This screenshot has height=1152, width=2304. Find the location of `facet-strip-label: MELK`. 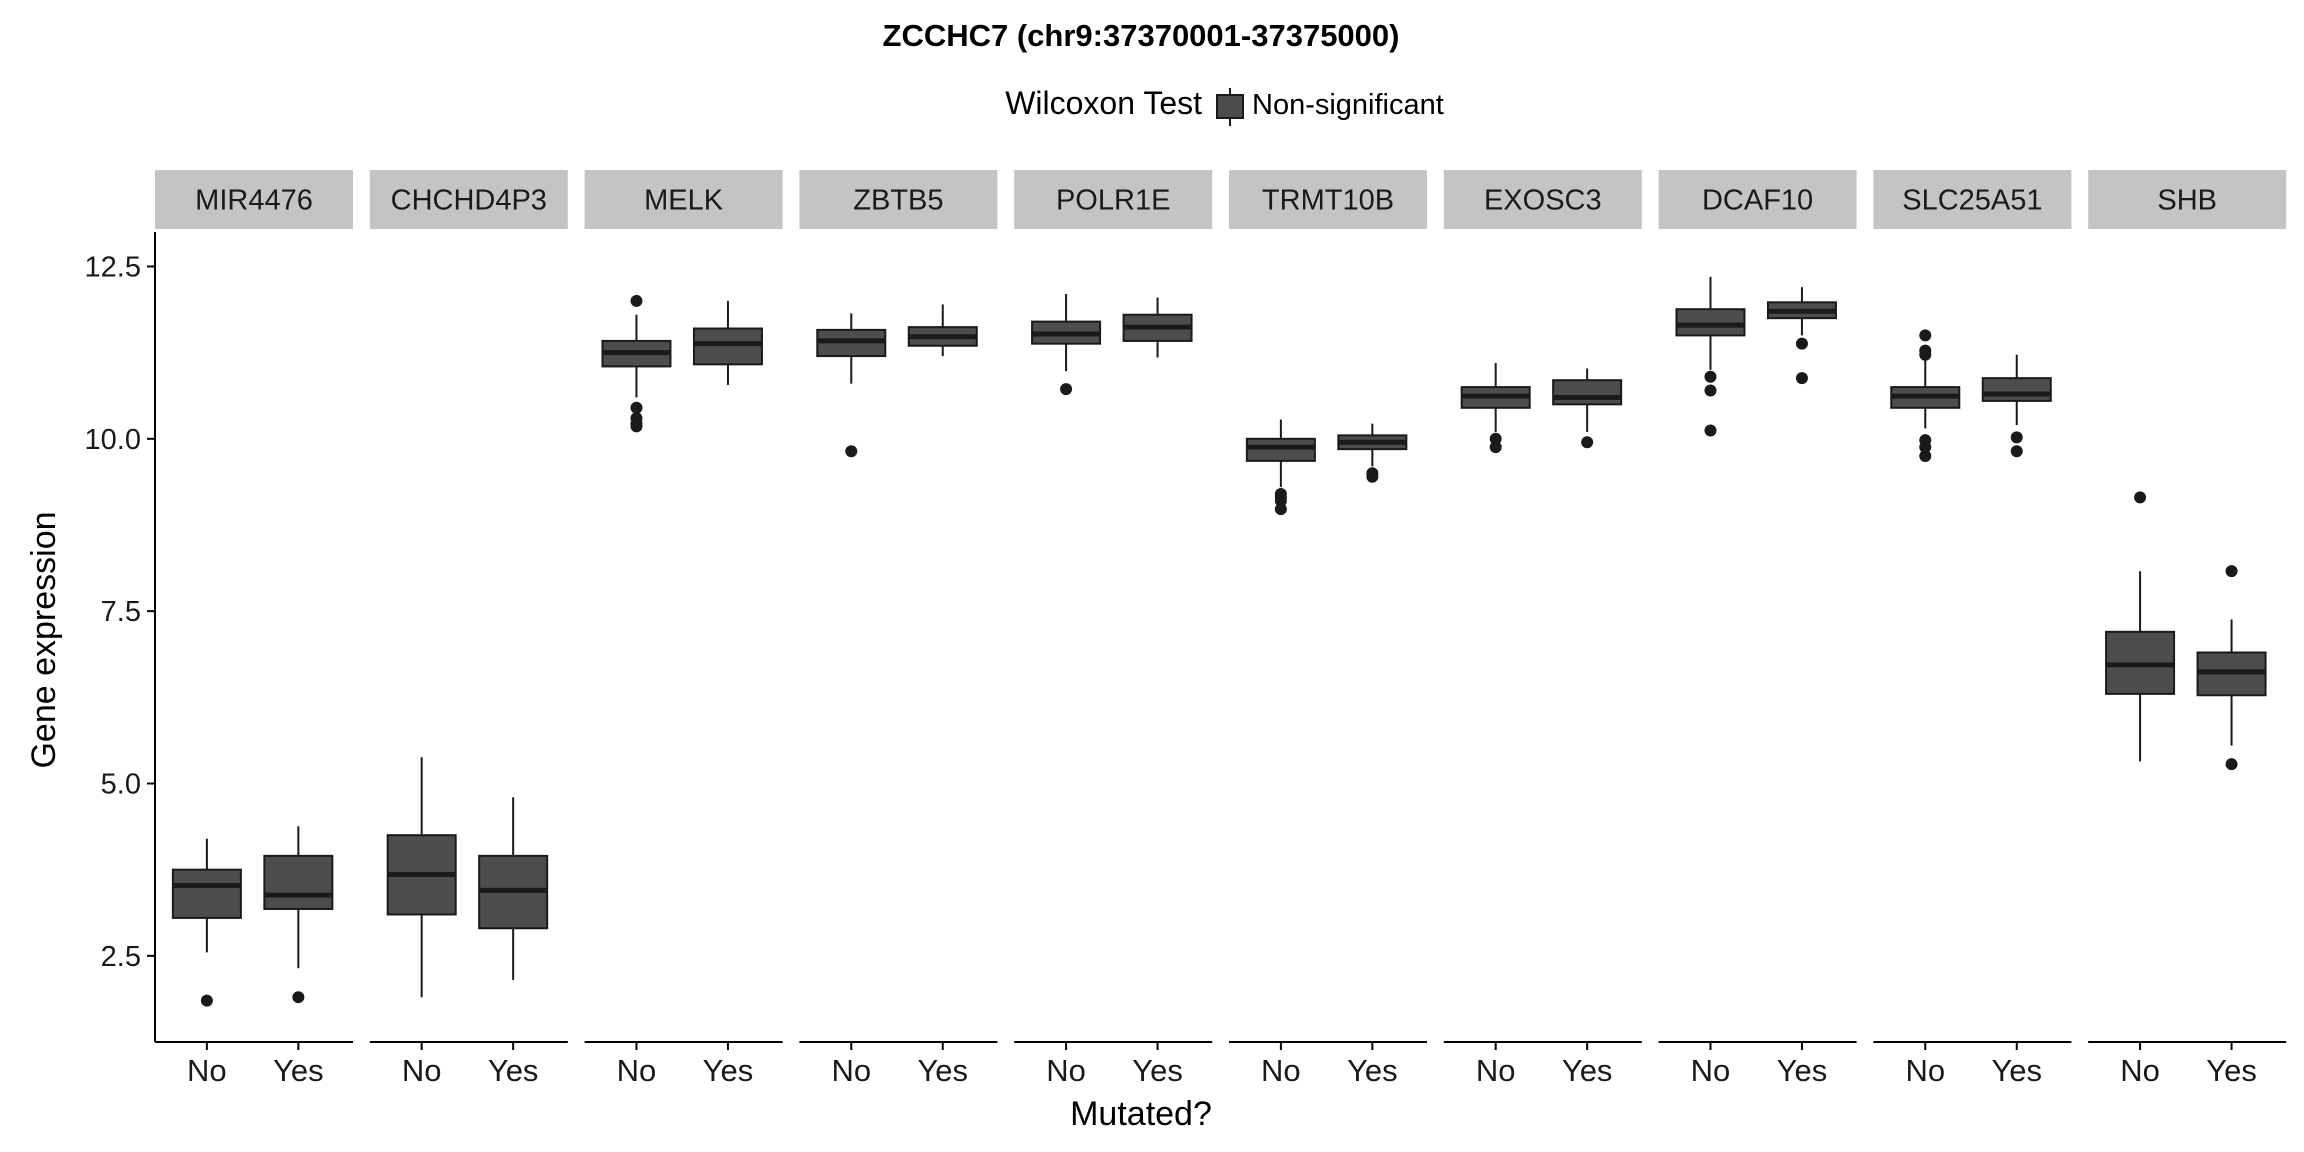

facet-strip-label: MELK is located at coordinates (684, 201).